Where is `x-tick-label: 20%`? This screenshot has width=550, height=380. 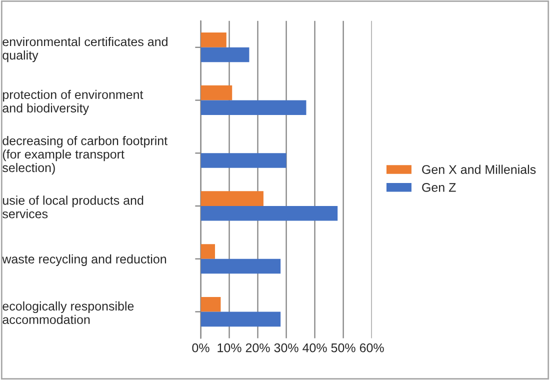
x-tick-label: 20% is located at coordinates (258, 347).